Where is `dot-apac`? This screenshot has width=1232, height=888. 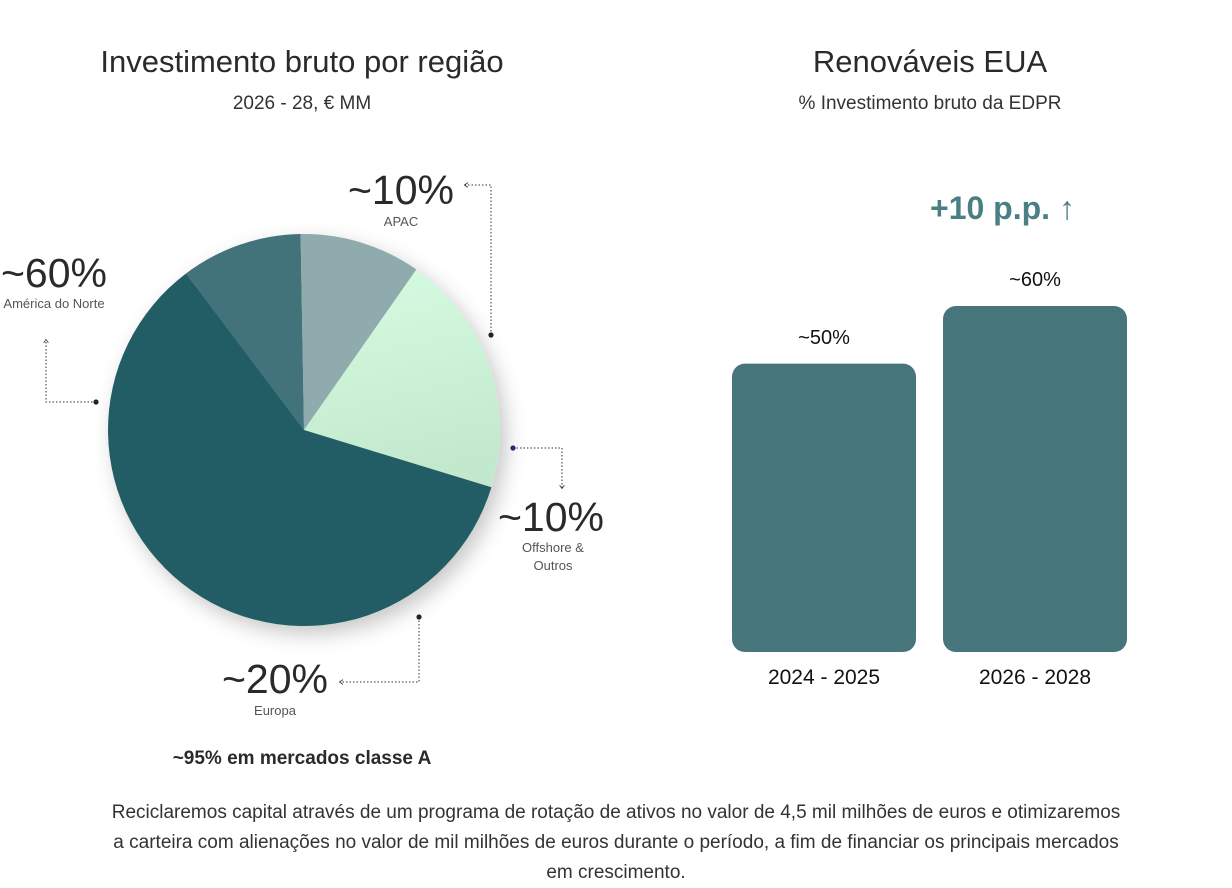
dot-apac is located at coordinates (491, 335).